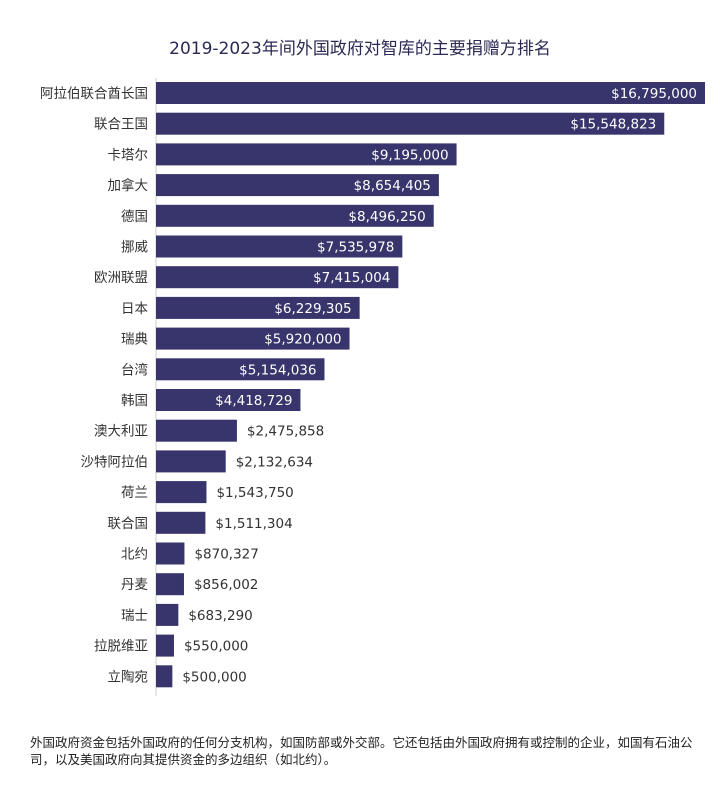 This screenshot has height=800, width=720. What do you see at coordinates (128, 524) in the screenshot?
I see `category-label: 联合国` at bounding box center [128, 524].